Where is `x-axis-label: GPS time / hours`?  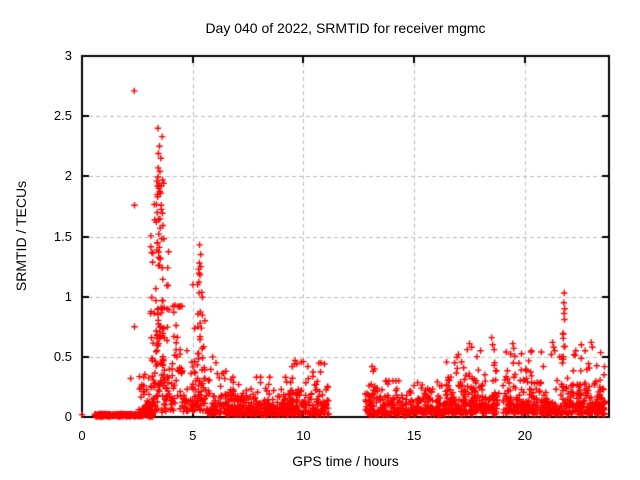
x-axis-label: GPS time / hours is located at coordinates (345, 461).